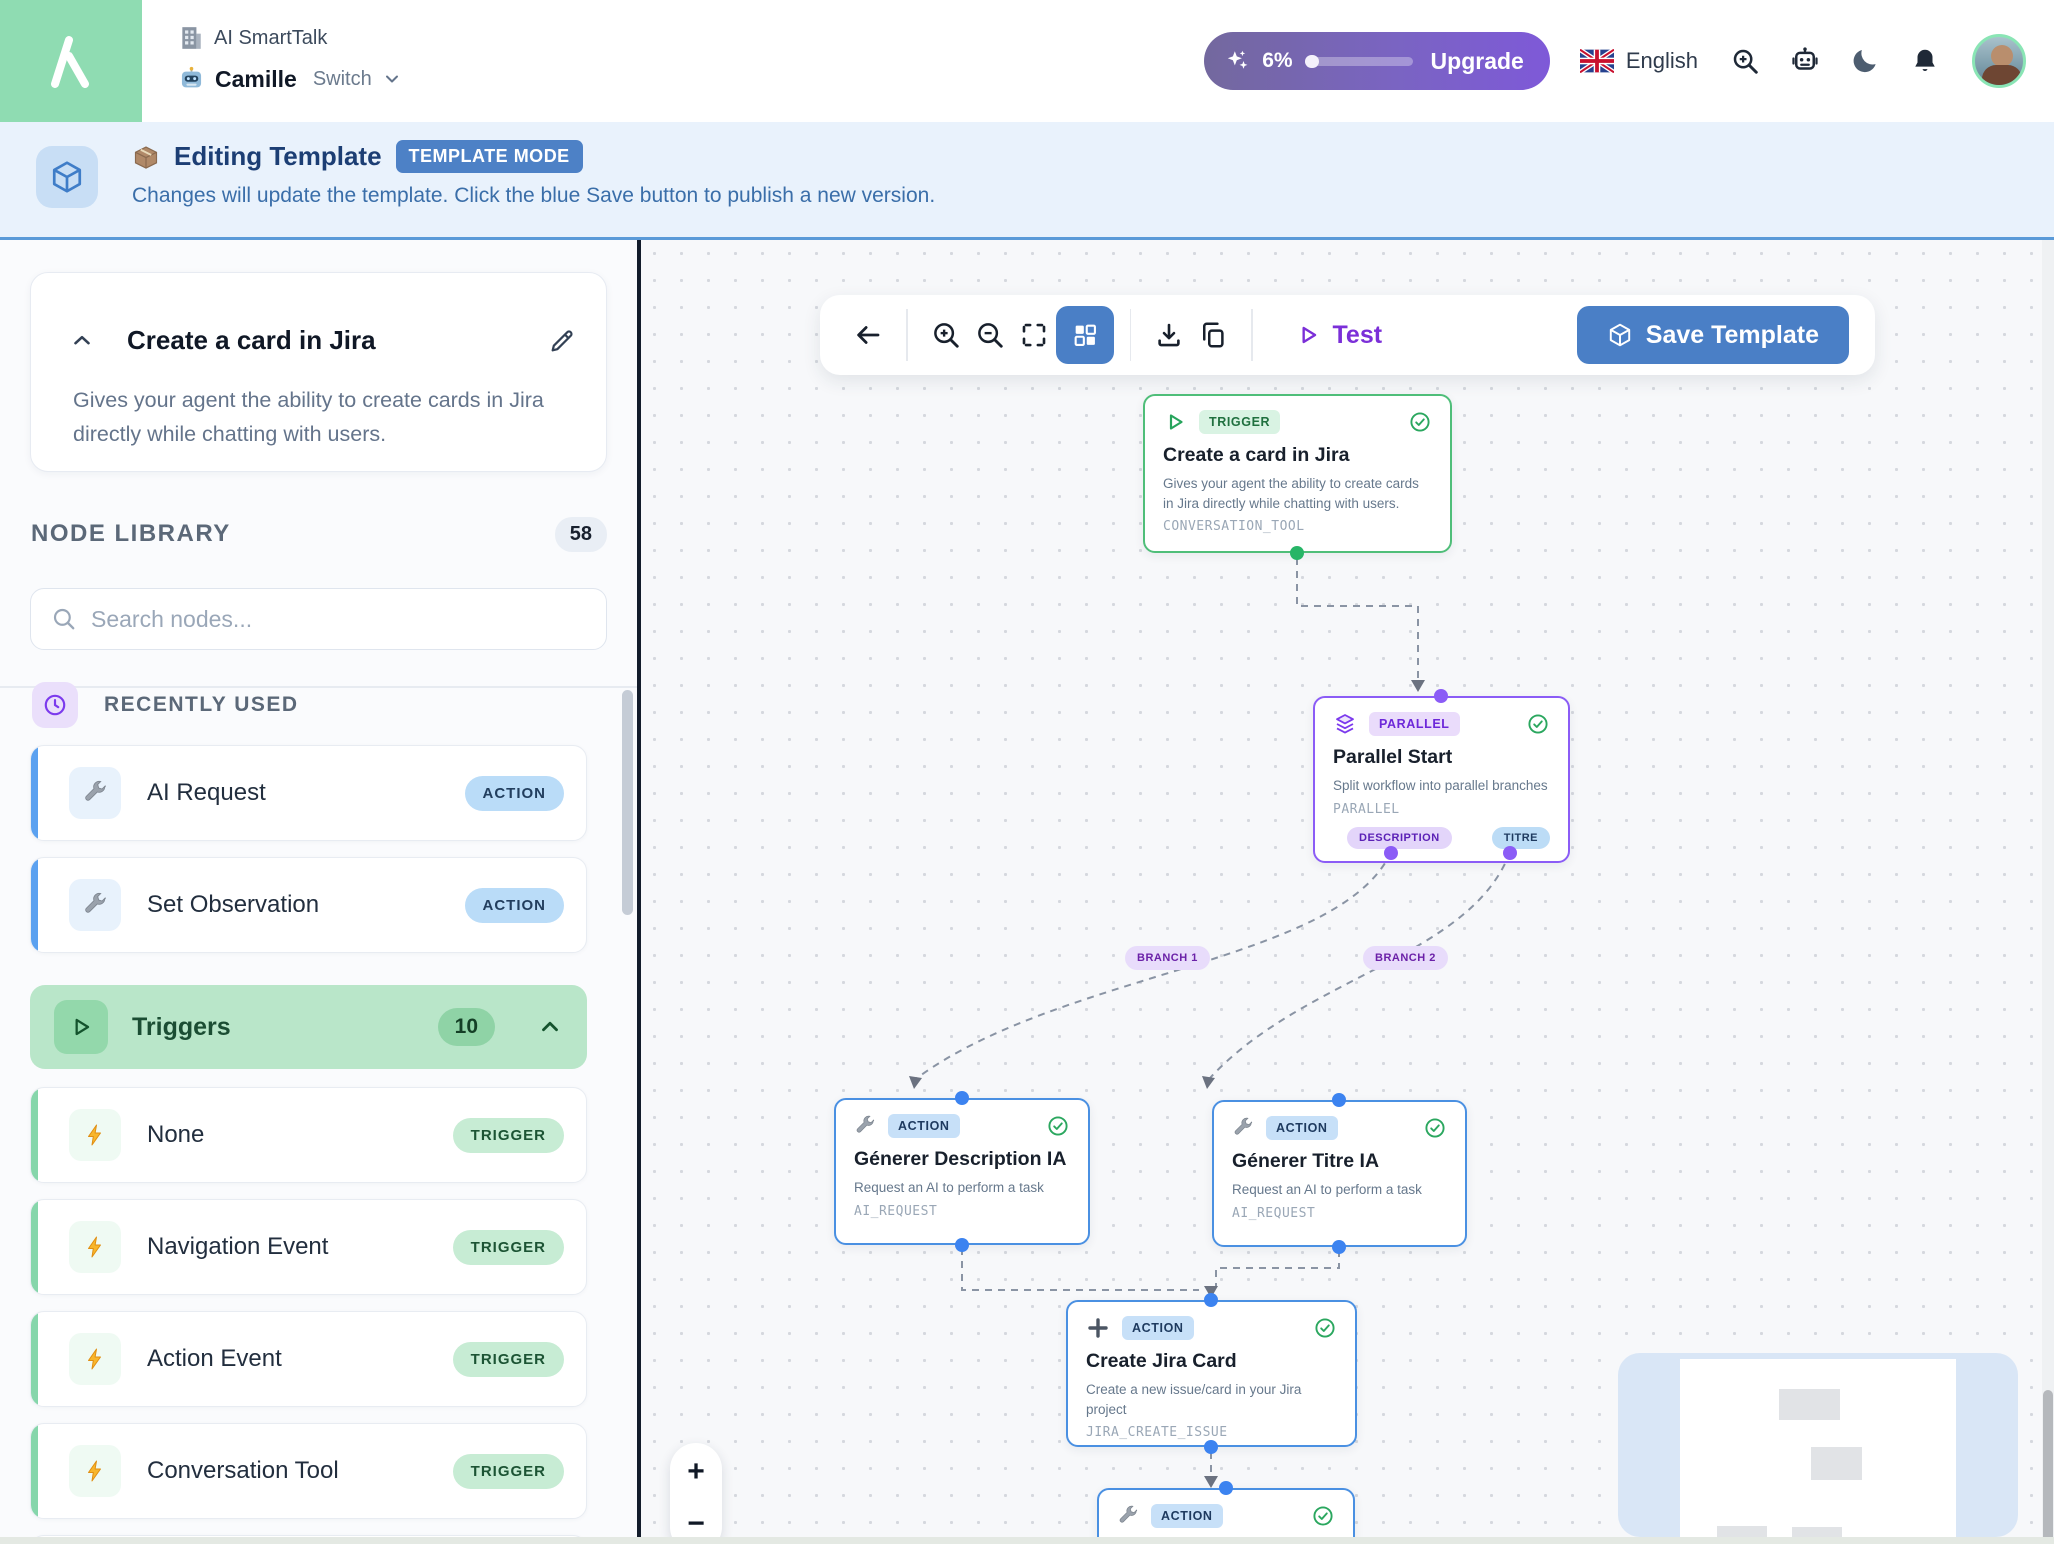 This screenshot has height=1544, width=2054. What do you see at coordinates (1818, 1448) in the screenshot?
I see `minimap-viewport` at bounding box center [1818, 1448].